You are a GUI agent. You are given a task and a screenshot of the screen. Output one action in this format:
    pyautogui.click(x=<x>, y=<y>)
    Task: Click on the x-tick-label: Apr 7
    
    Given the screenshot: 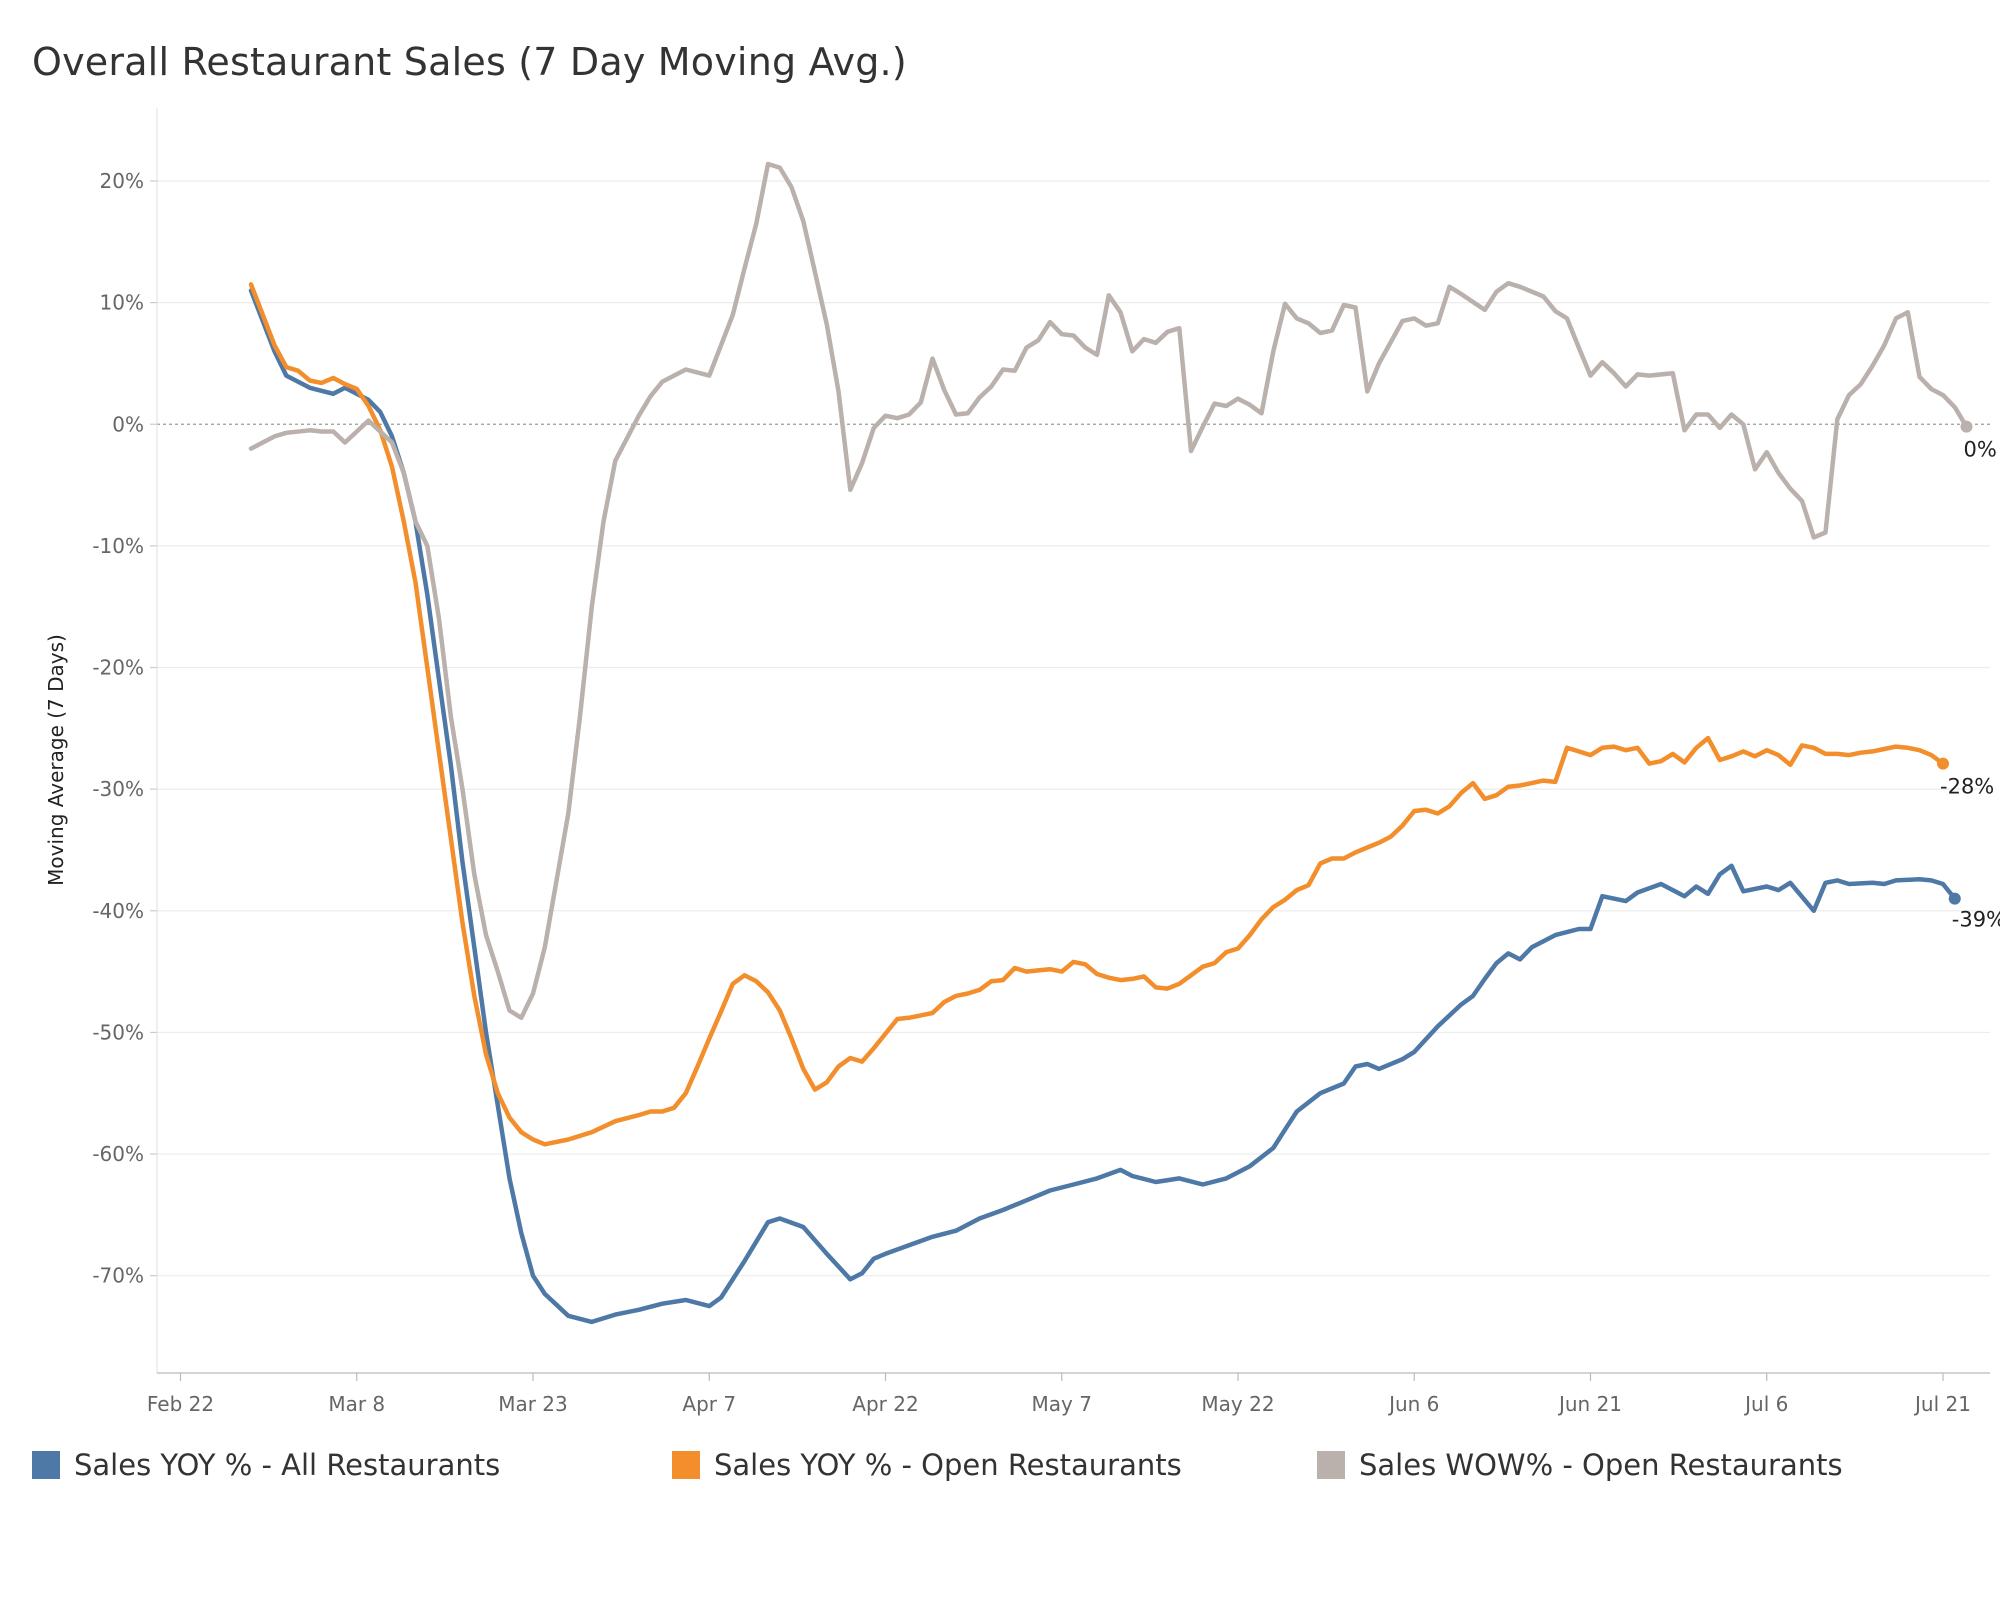 What is the action you would take?
    pyautogui.click(x=709, y=1404)
    